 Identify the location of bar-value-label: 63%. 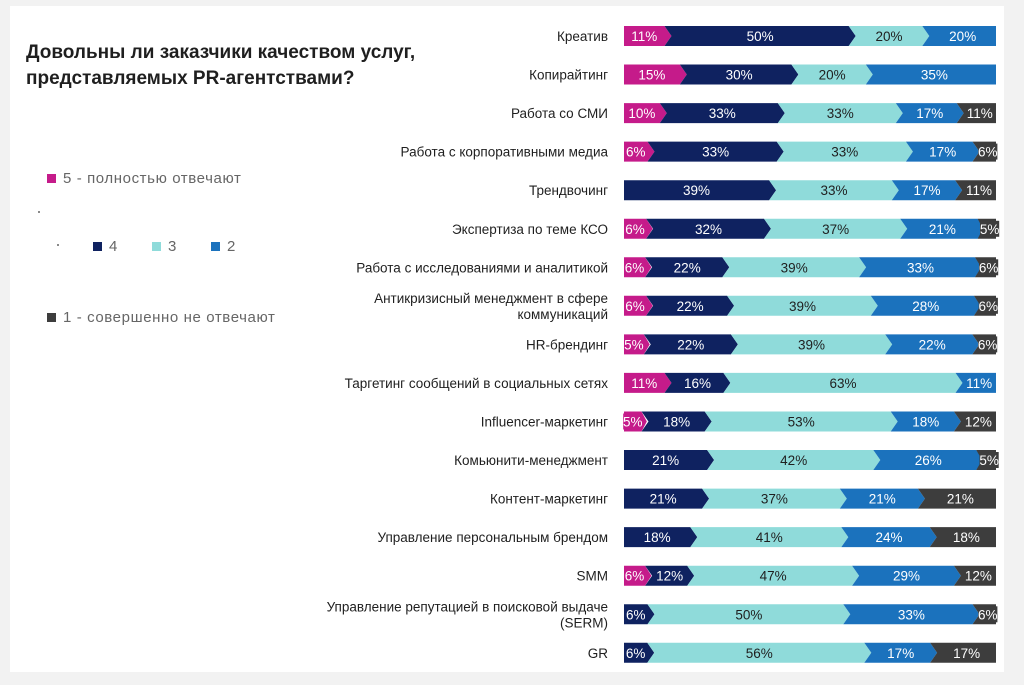
(842, 383).